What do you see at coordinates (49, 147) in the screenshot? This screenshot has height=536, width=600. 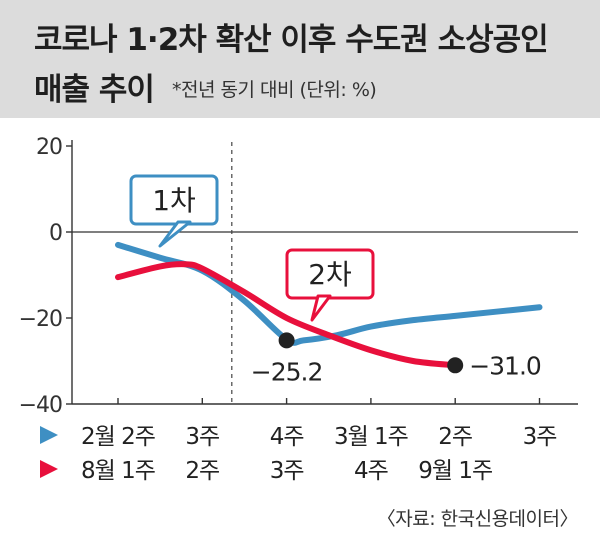 I see `y-tick-label: 20` at bounding box center [49, 147].